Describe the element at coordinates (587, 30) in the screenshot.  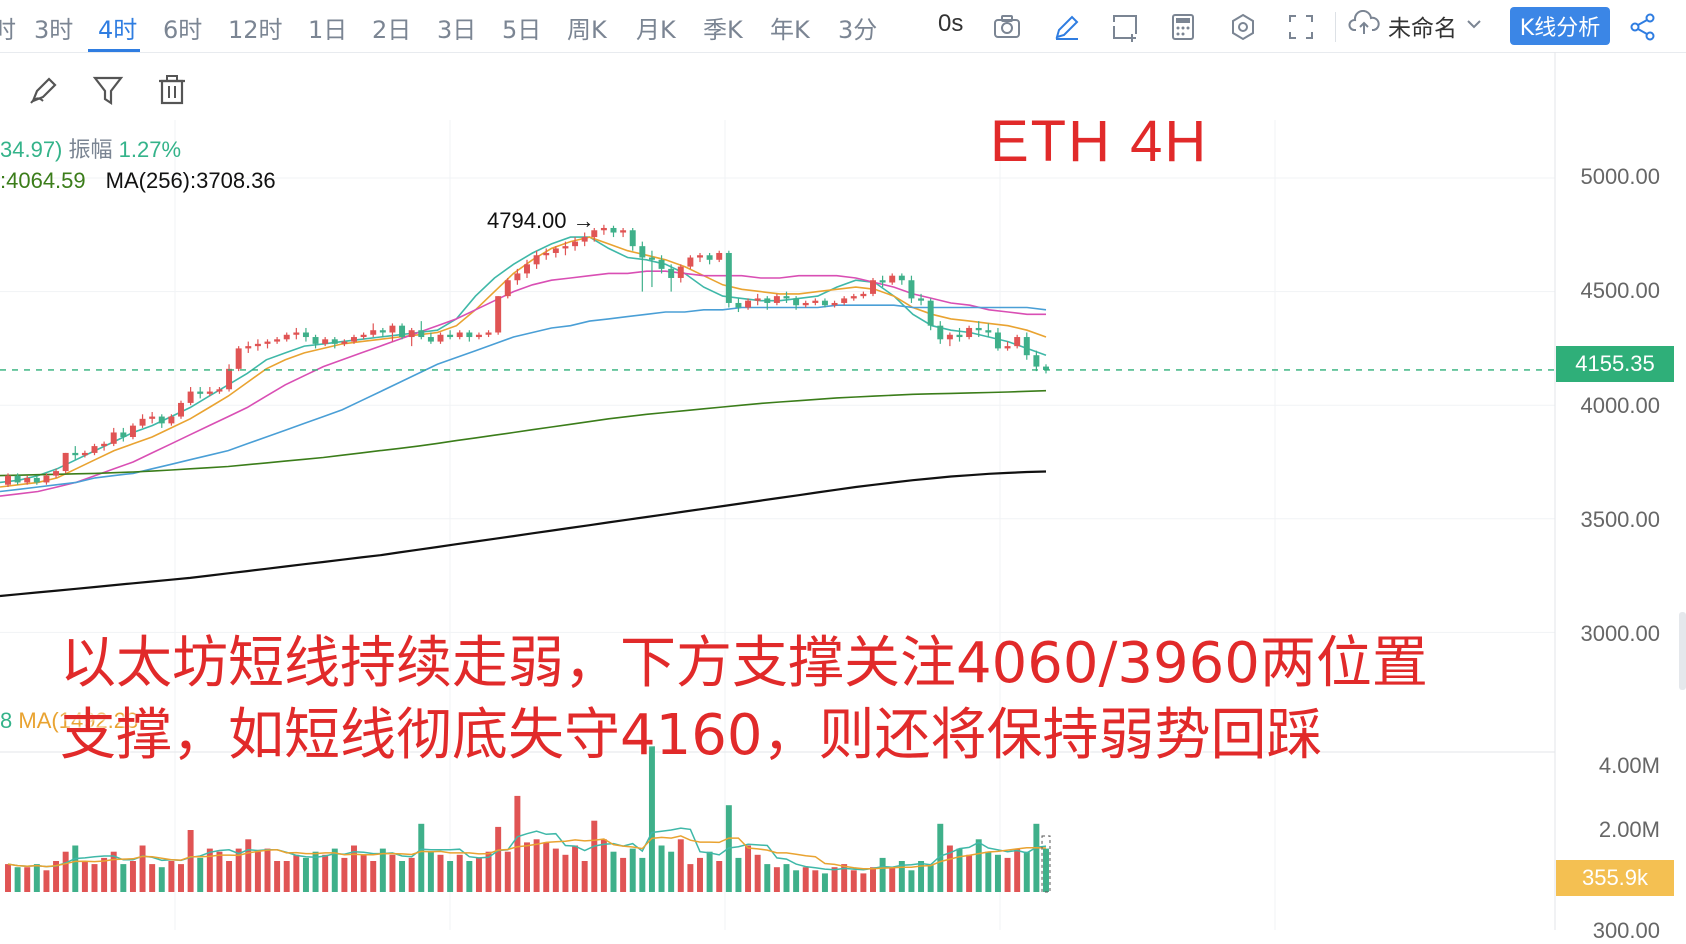
I see `timeframe-week: 周K` at that location.